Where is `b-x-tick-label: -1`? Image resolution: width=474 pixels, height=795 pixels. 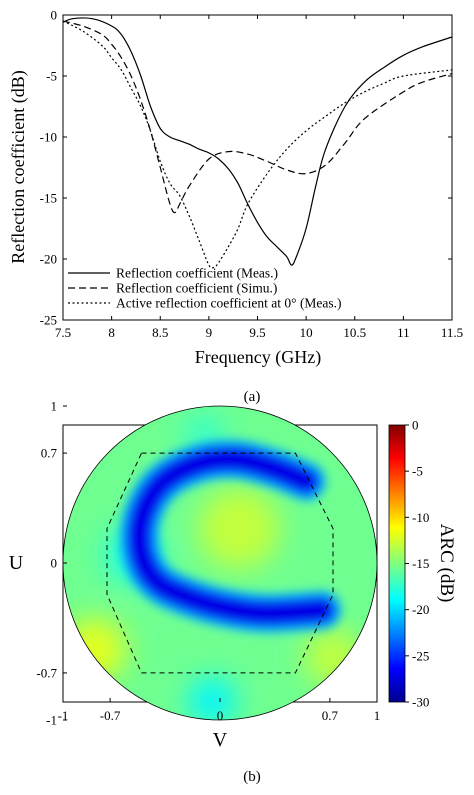
b-x-tick-label: -1 is located at coordinates (63, 715).